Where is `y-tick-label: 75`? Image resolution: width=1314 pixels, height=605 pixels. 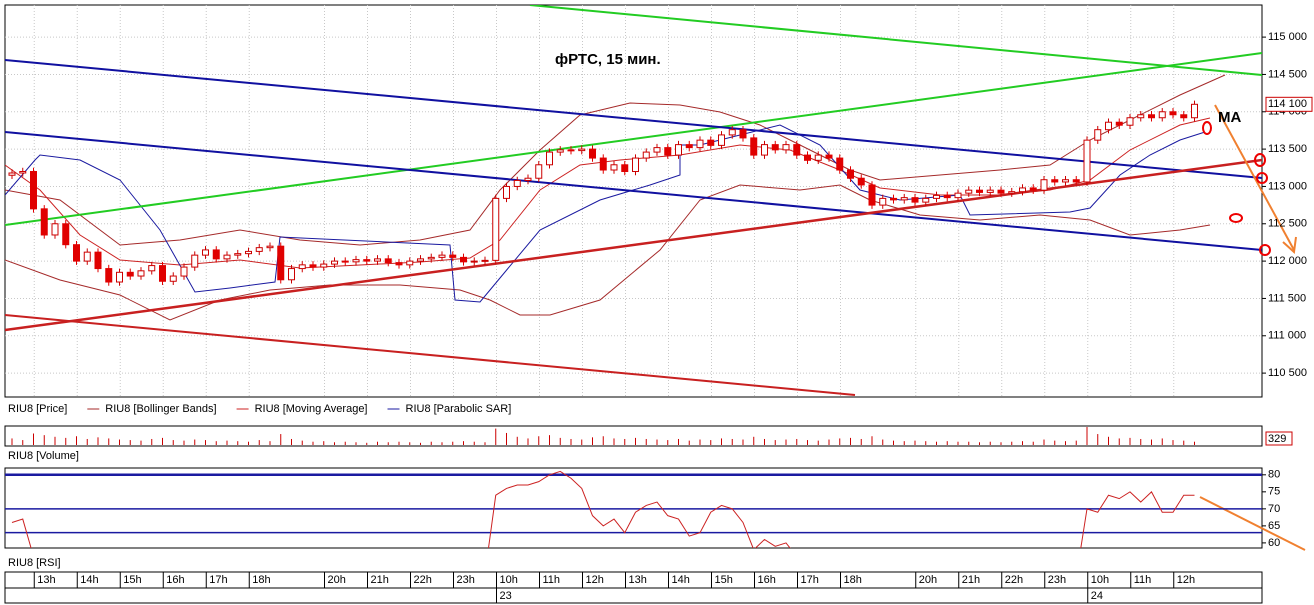 y-tick-label: 75 is located at coordinates (1274, 492).